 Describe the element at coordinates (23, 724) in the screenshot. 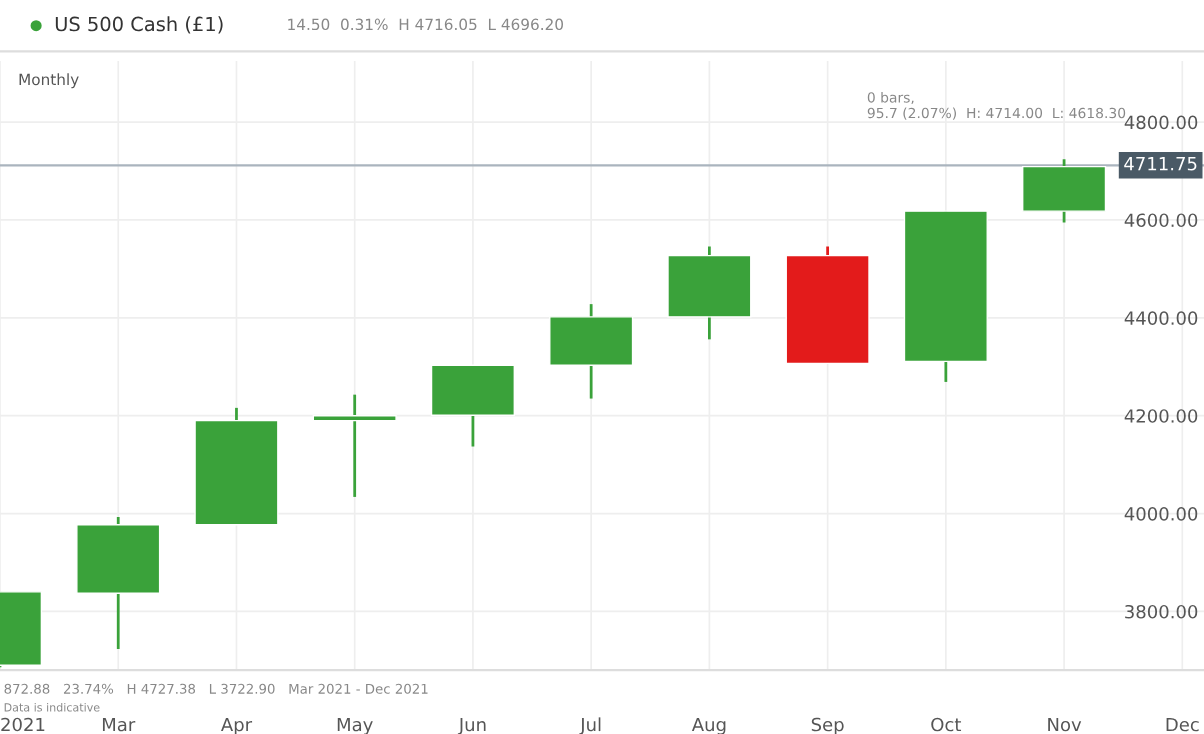

I see `x-tick-label: 2021` at that location.